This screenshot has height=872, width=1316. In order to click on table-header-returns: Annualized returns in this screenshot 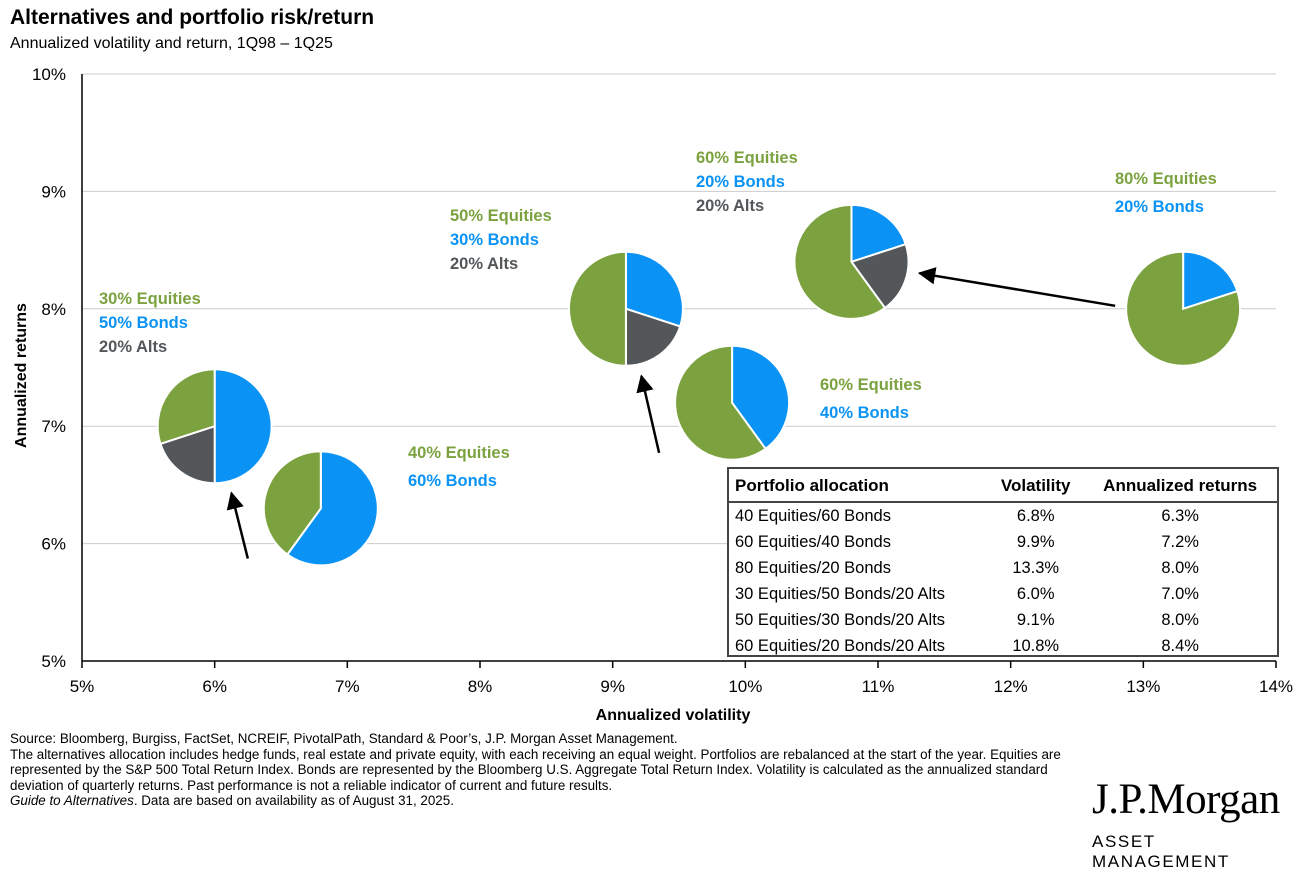, I will do `click(1180, 486)`.